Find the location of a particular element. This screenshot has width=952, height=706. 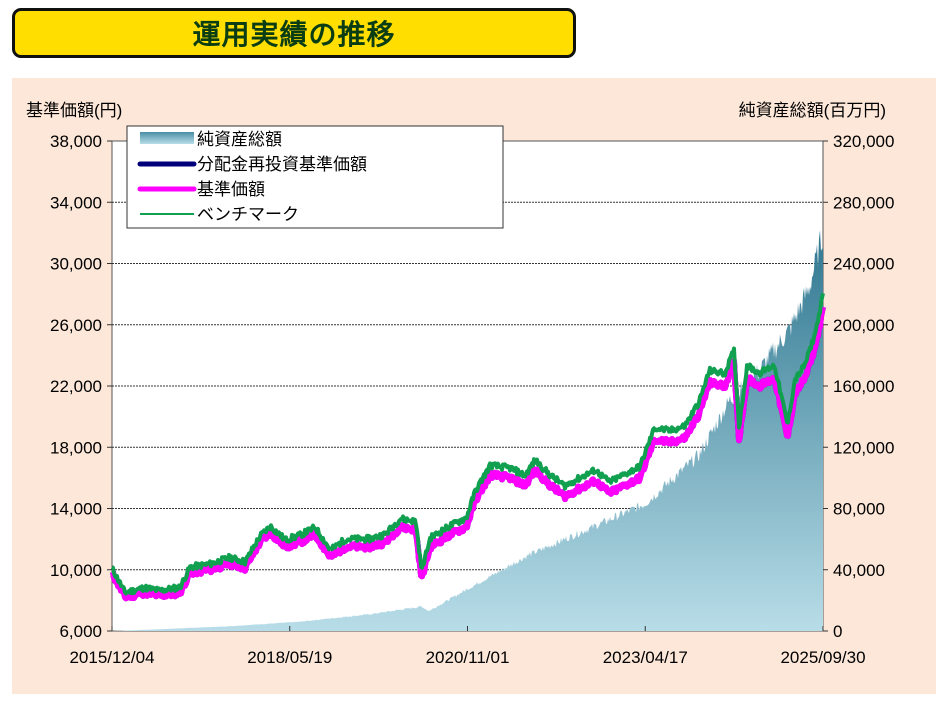

left-tick-label: 34,000 is located at coordinates (76, 202).